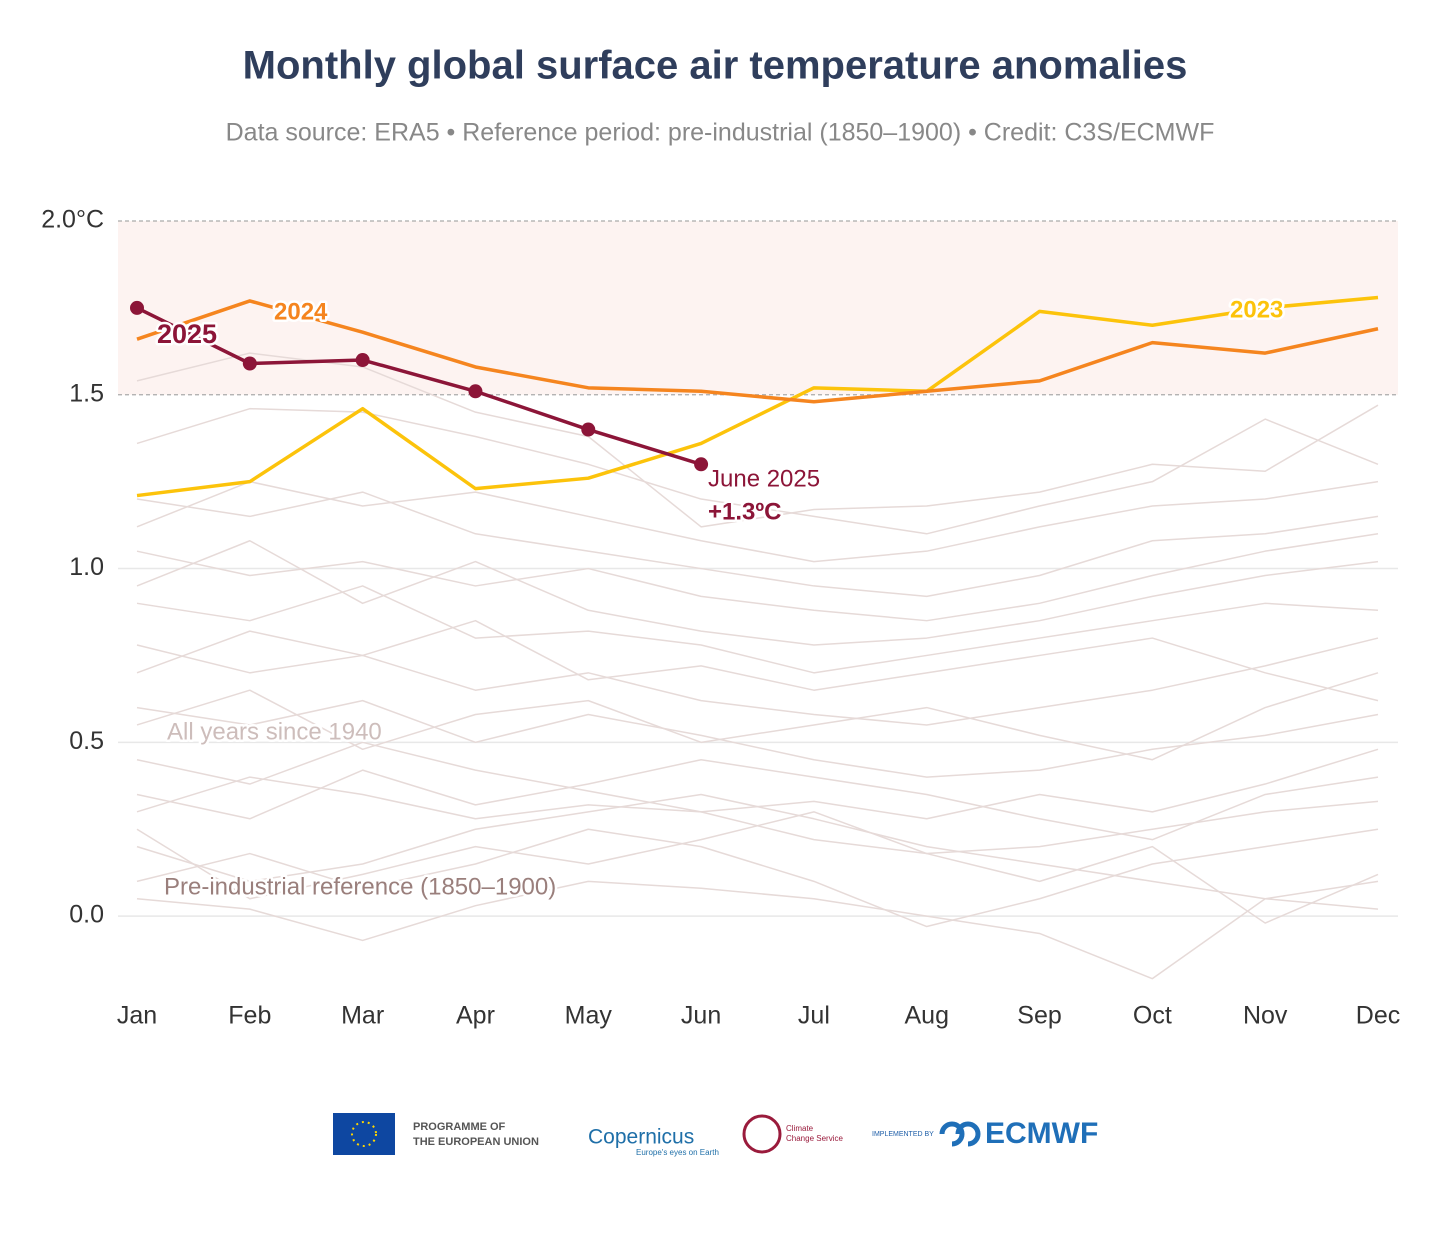  Describe the element at coordinates (459, 1127) in the screenshot. I see `eu-text: PROGRAMME OF` at that location.